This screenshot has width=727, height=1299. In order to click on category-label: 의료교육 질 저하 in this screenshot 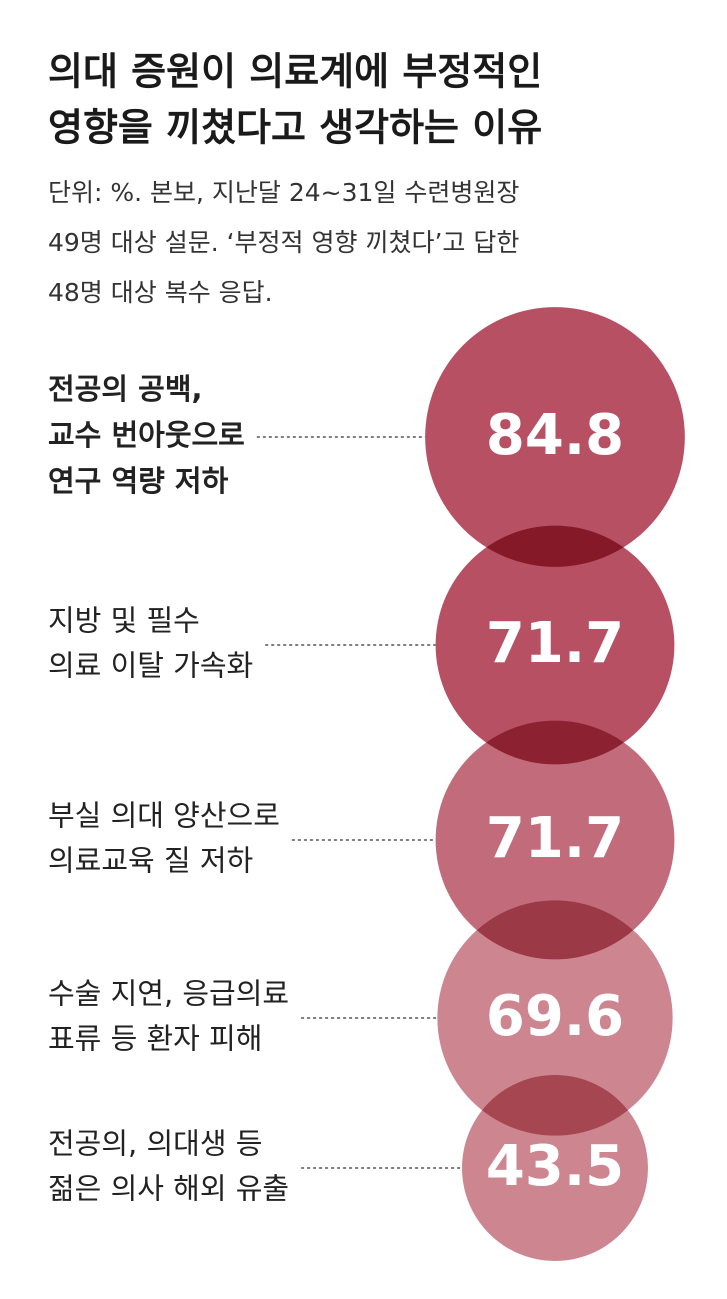, I will do `click(150, 861)`.